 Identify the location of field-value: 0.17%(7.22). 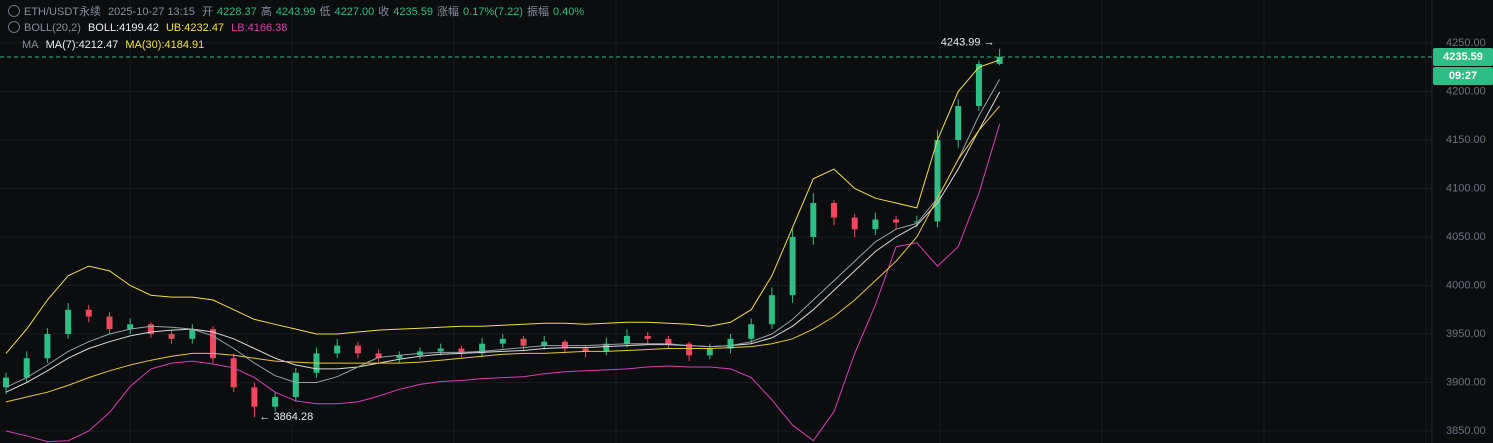
(493, 12).